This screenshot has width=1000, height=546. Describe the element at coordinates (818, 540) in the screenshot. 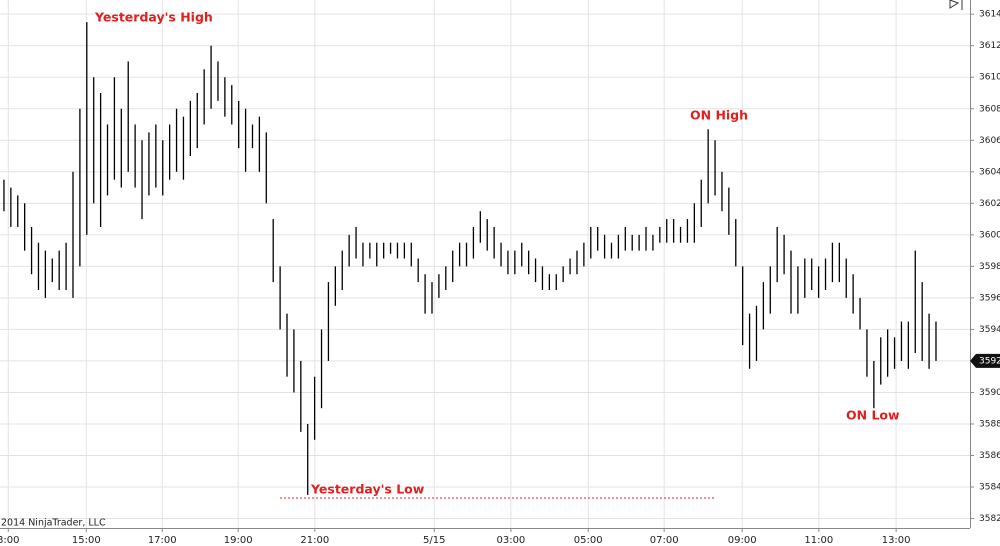

I see `x-tick-label: 11:00` at that location.